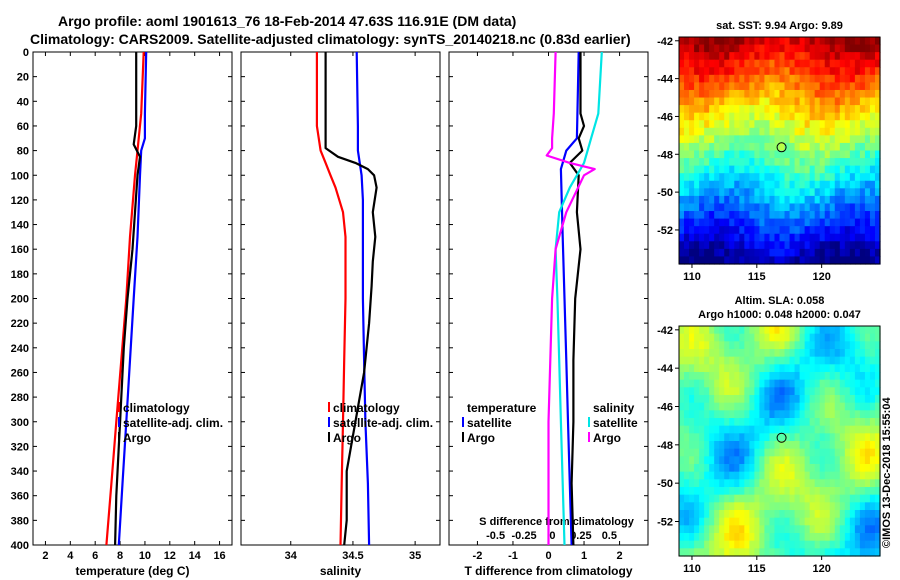 The width and height of the screenshot is (900, 580). I want to click on y-tick-label: 80, so click(23, 152).